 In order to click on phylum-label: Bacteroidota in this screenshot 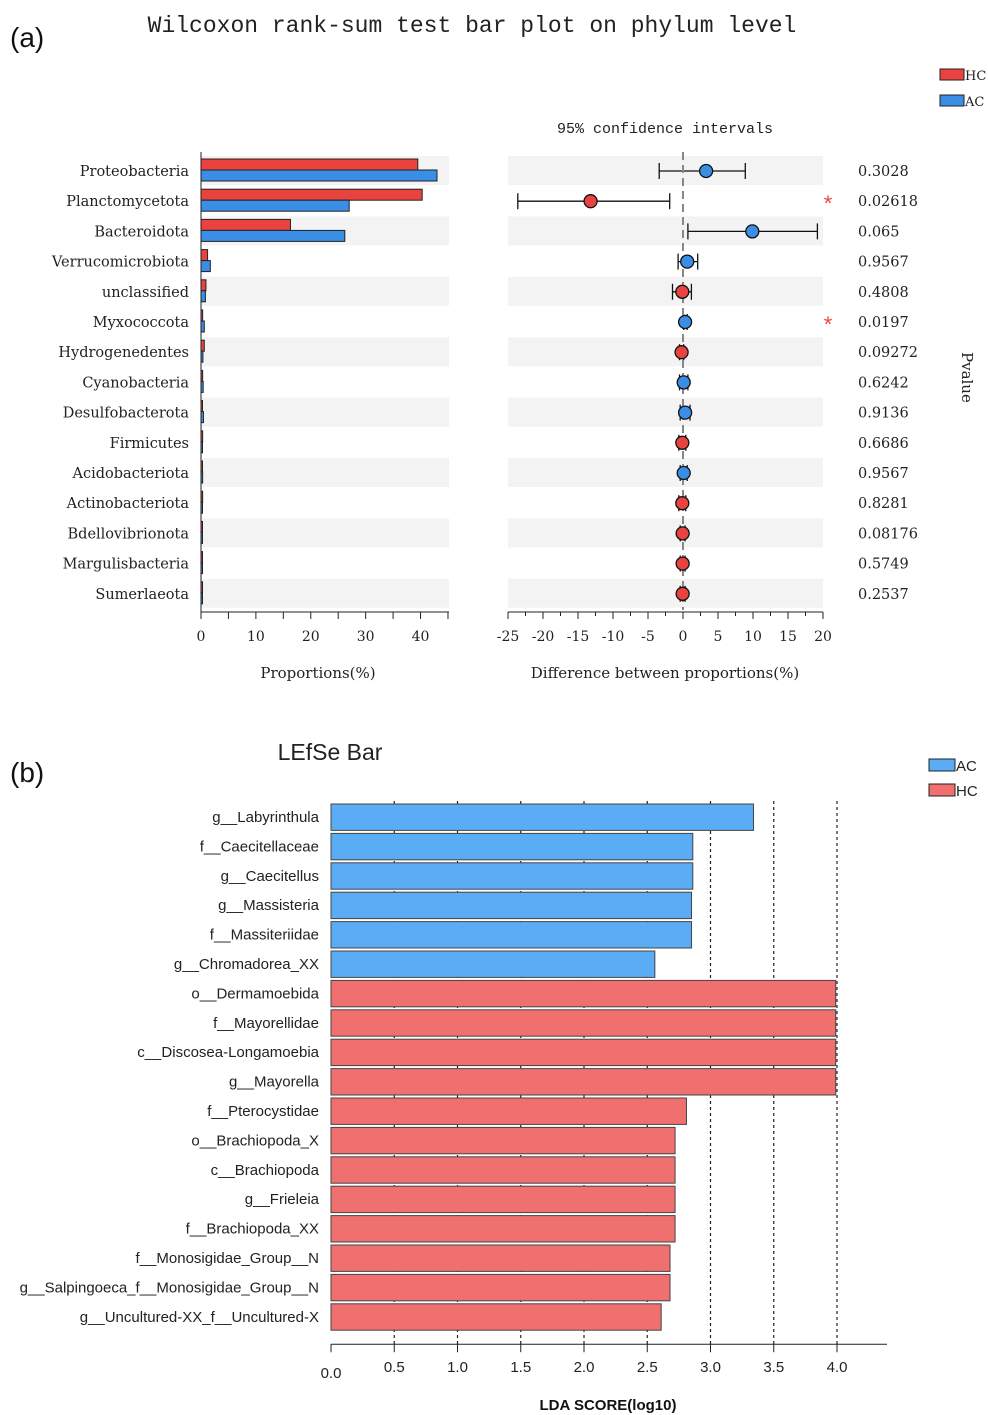, I will do `click(141, 232)`.